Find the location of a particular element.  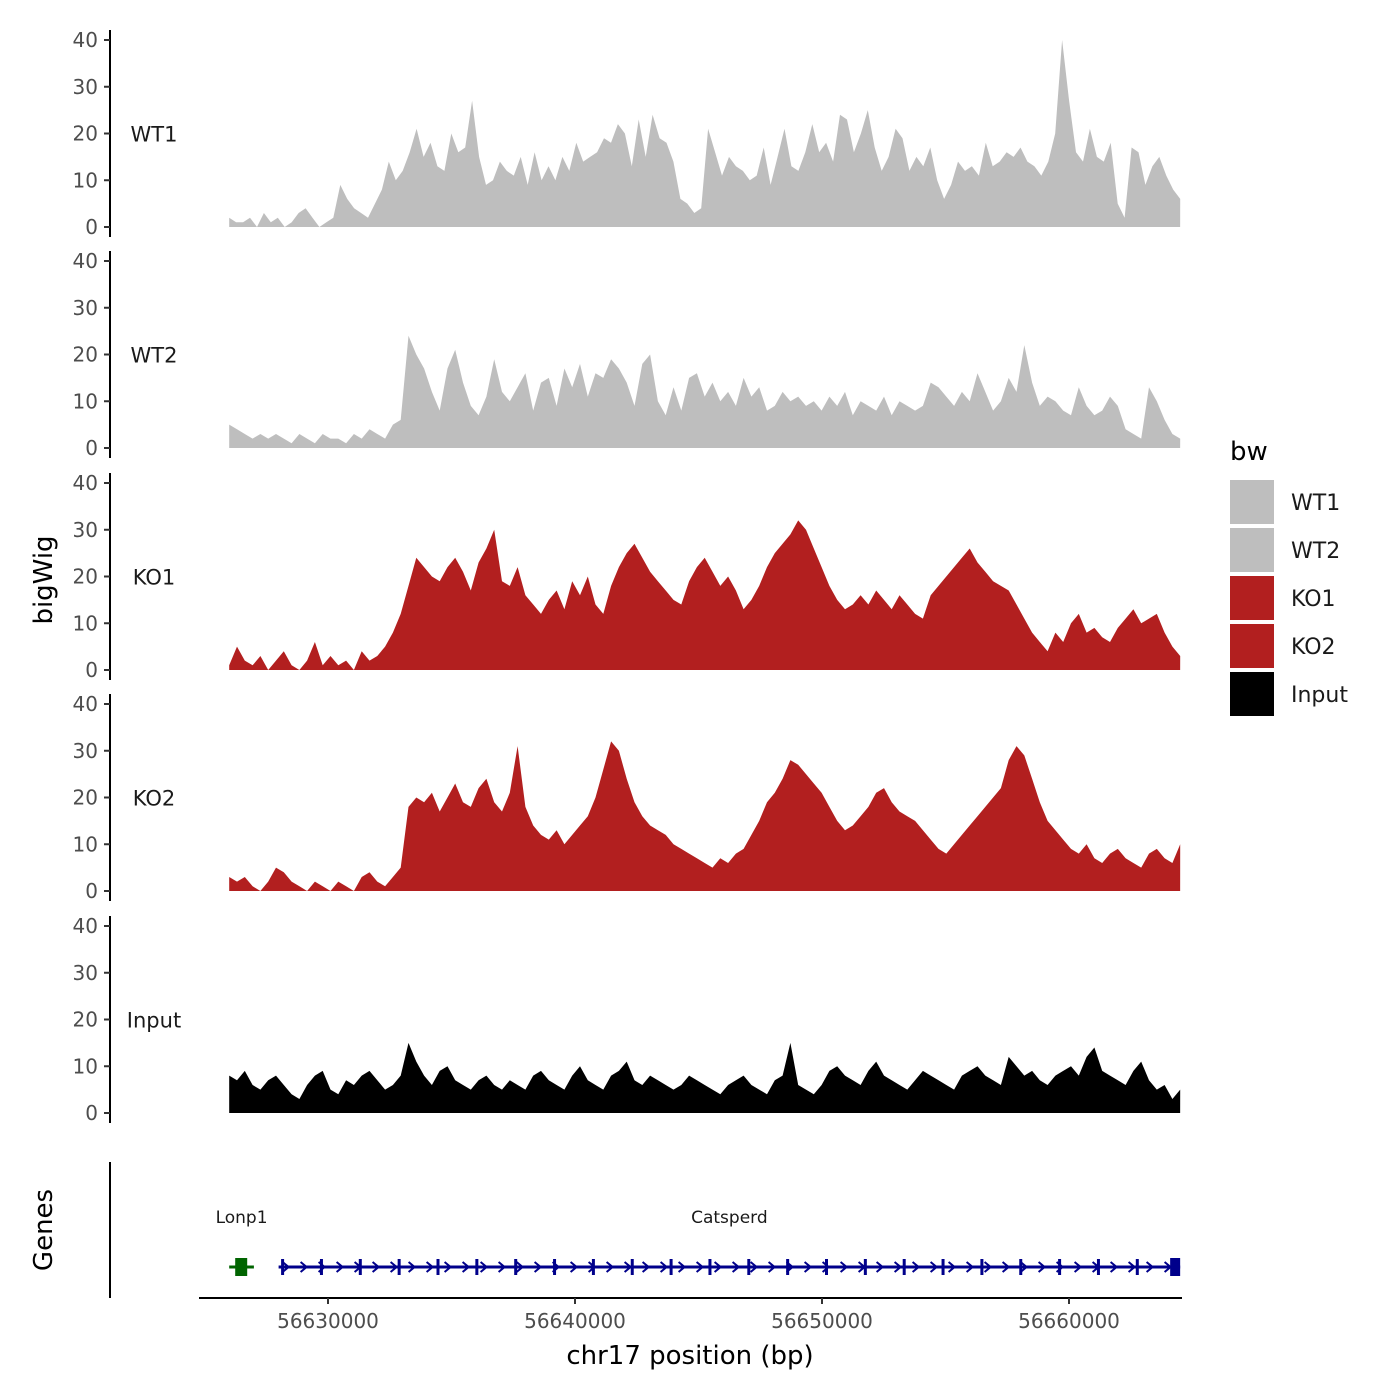

gene-track: Genes Lonp1 Catsperd is located at coordinates (605, 1230).